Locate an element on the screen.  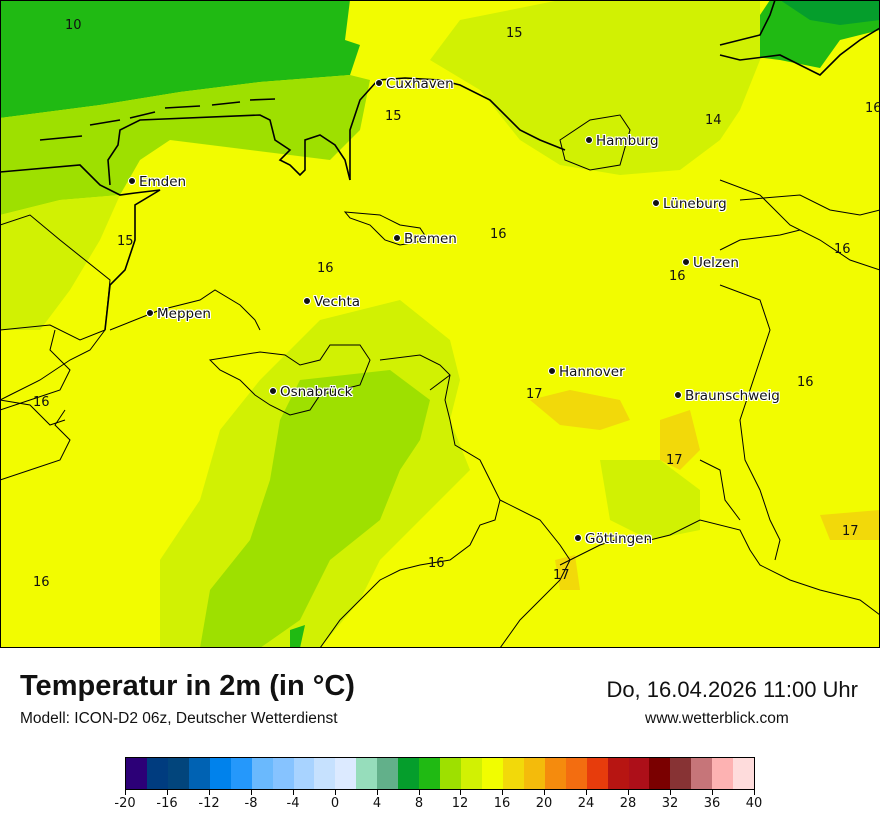
city-marker: Braunschweig is located at coordinates (727, 396).